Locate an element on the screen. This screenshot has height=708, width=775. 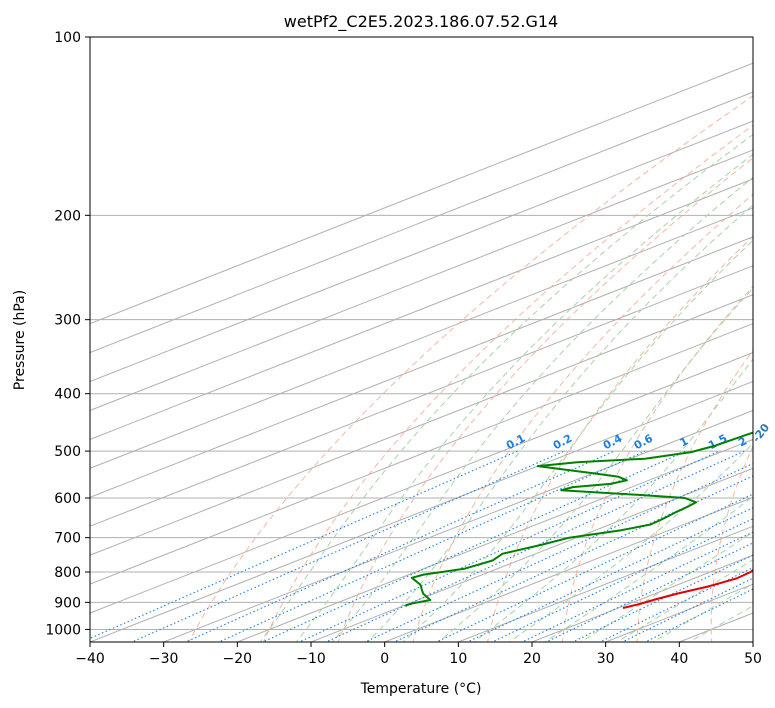
y-tick-label: 200 is located at coordinates (67, 216).